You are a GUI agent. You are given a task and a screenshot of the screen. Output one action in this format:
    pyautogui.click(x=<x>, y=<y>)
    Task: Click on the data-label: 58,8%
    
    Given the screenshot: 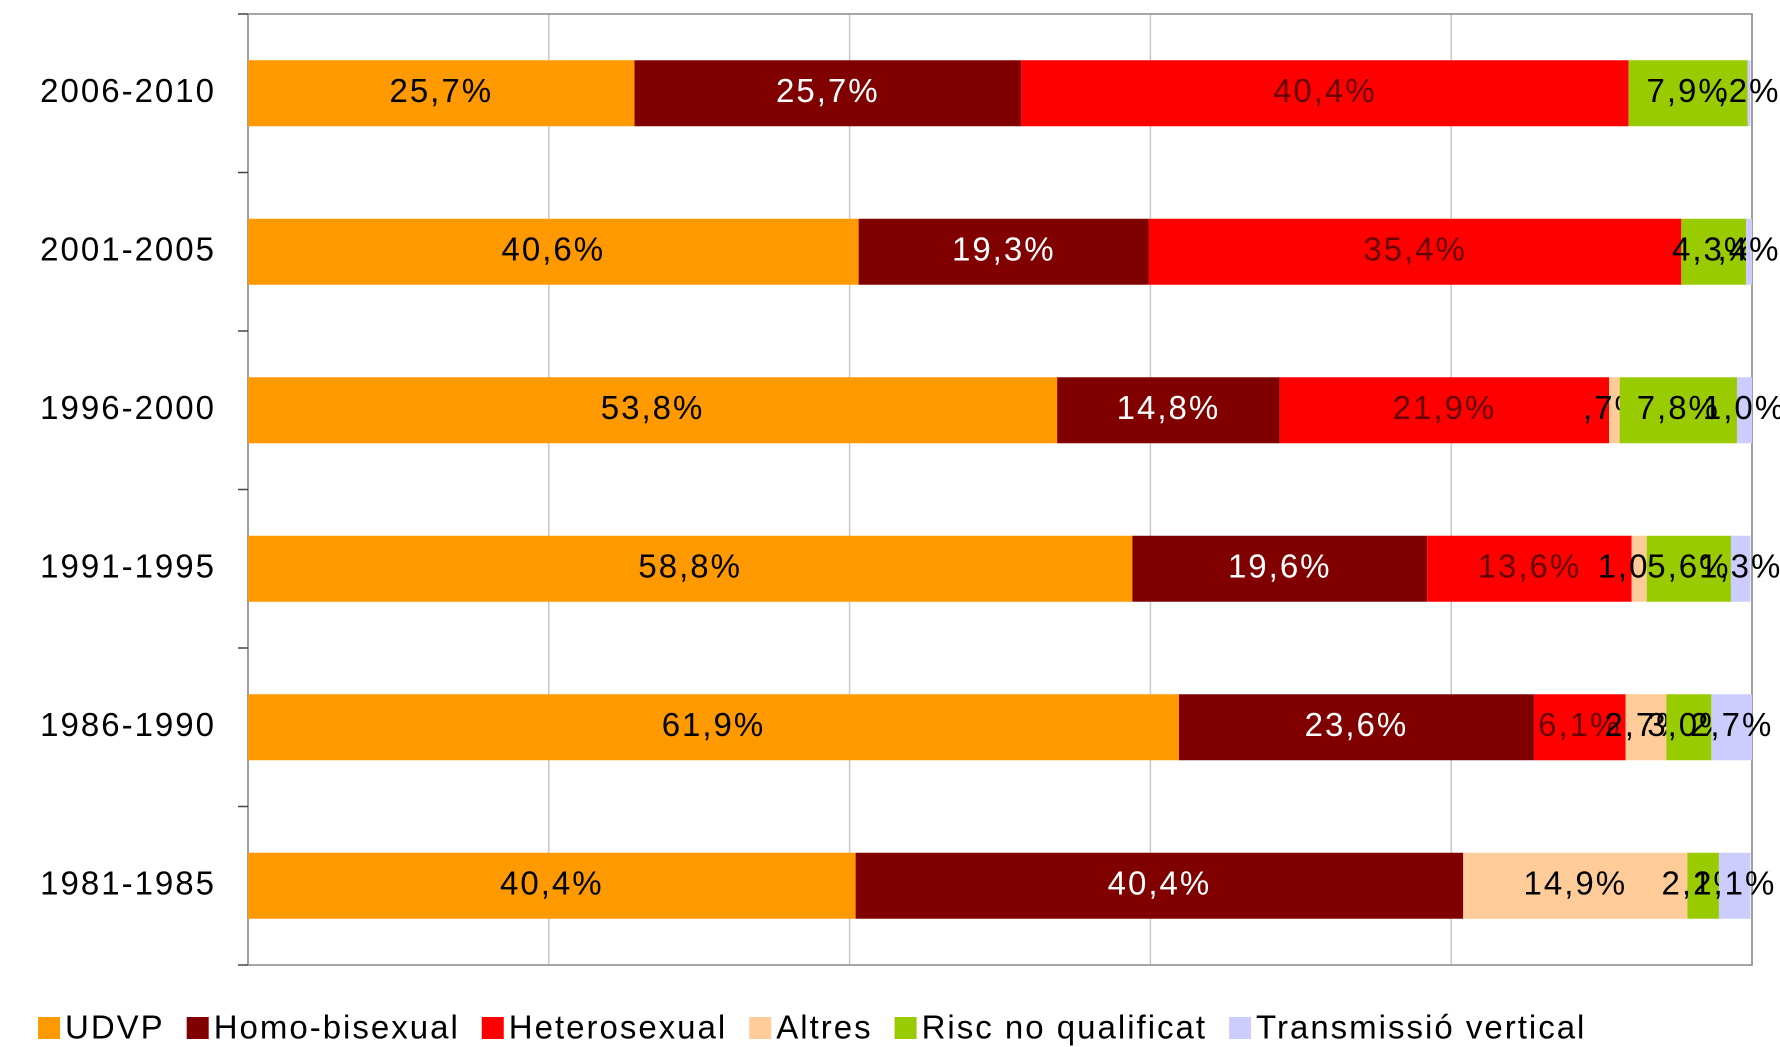 What is the action you would take?
    pyautogui.click(x=690, y=565)
    